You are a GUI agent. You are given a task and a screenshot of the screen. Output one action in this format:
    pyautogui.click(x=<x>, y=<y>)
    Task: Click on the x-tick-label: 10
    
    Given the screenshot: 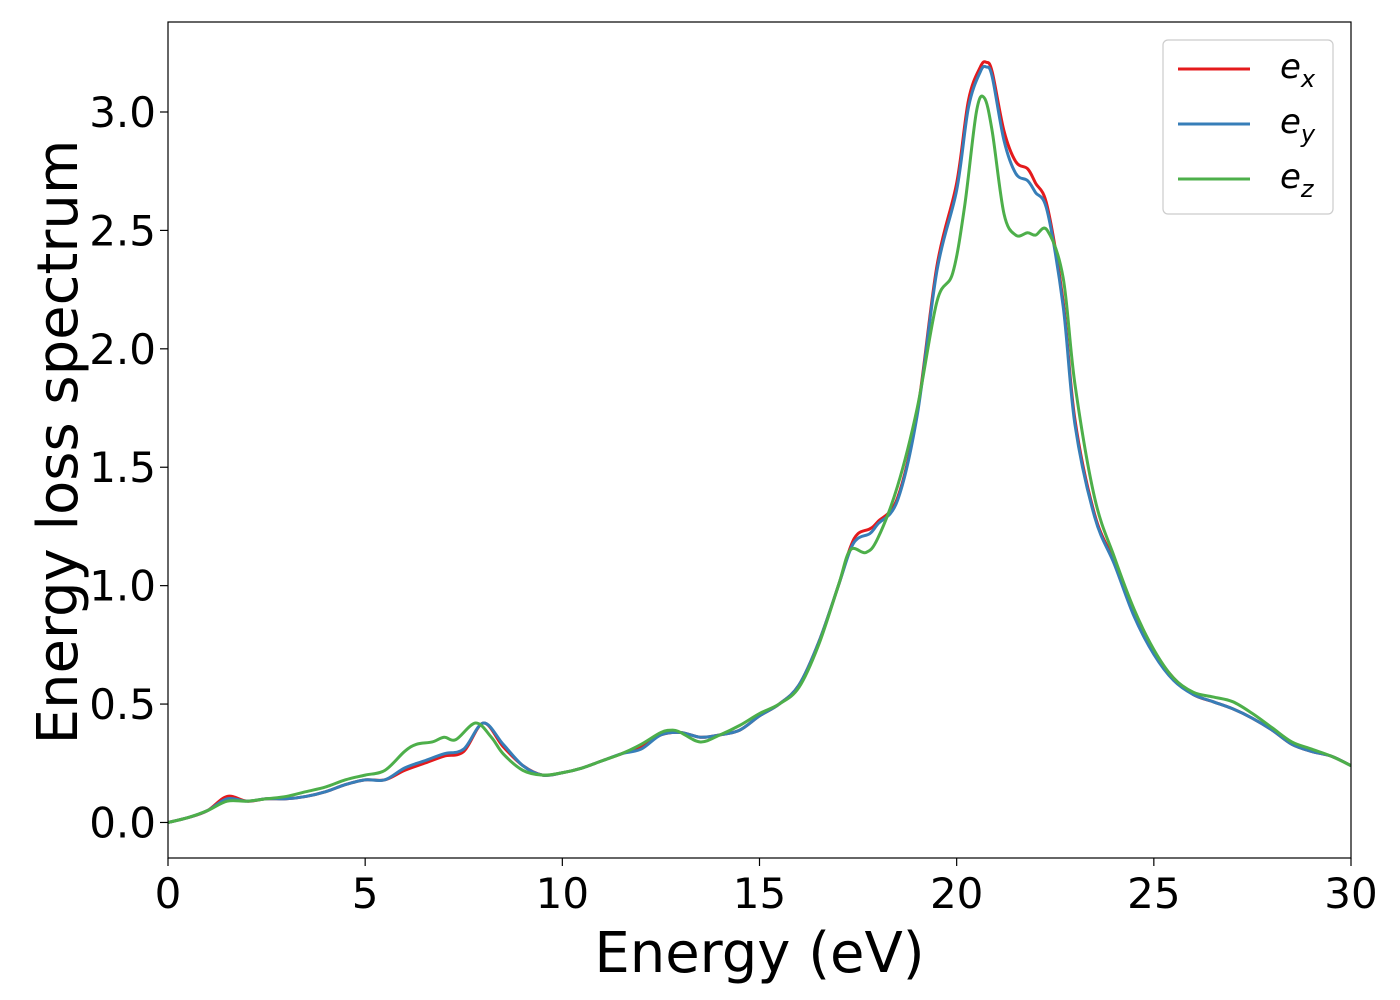 What is the action you would take?
    pyautogui.click(x=562, y=893)
    